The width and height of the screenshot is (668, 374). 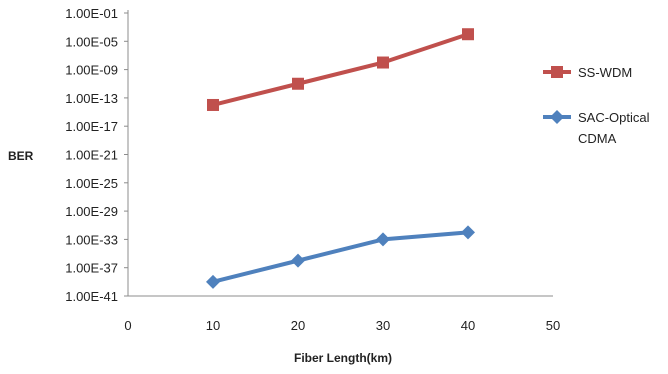 What do you see at coordinates (91, 70) in the screenshot?
I see `y-tick-label: 1.00E-09` at bounding box center [91, 70].